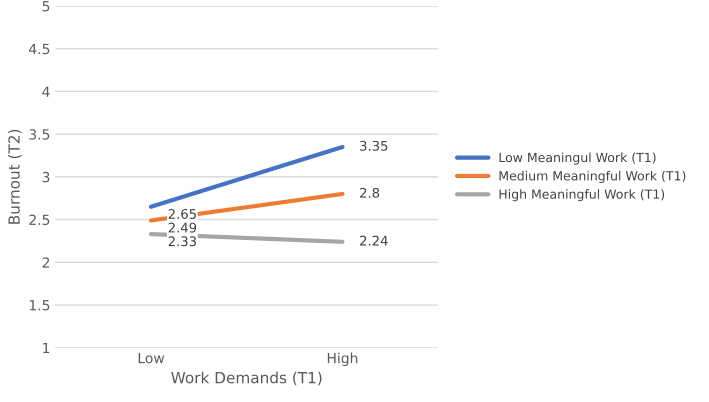 This screenshot has width=709, height=402. Describe the element at coordinates (370, 193) in the screenshot. I see `data-label: 2.8` at that location.